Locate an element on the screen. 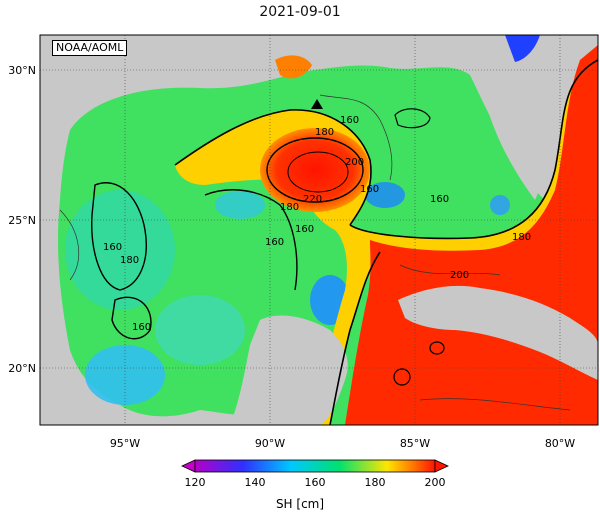 This screenshot has height=515, width=600. colorbar-tick: 140 is located at coordinates (255, 482).